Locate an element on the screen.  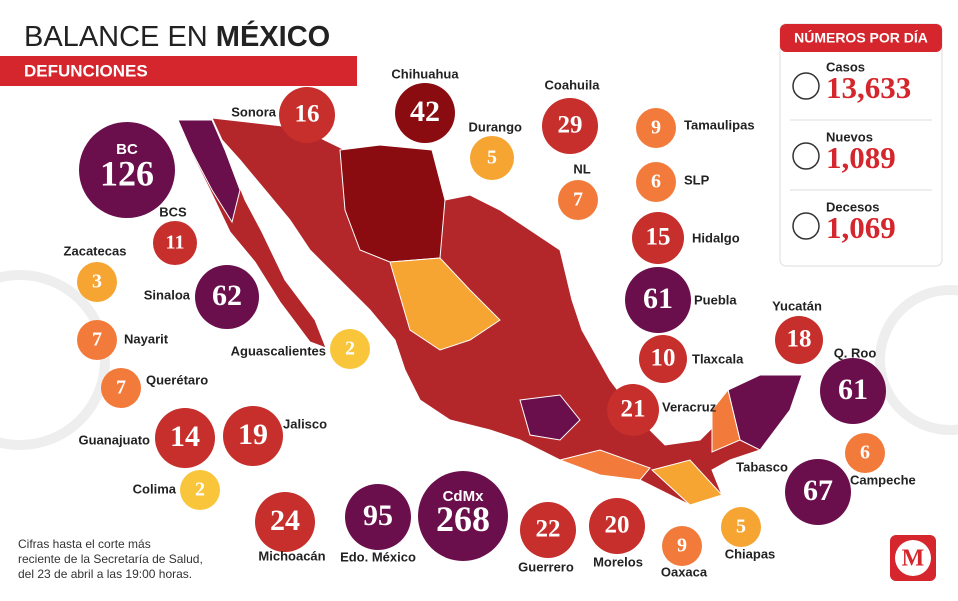
center-orange is located at coordinates (445, 304).